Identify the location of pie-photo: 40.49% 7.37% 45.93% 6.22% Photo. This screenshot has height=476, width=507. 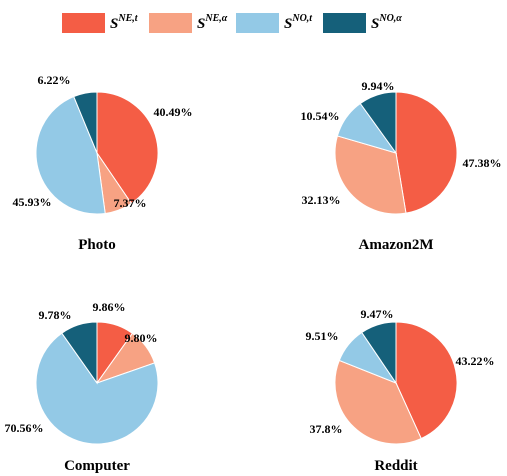
(103, 163).